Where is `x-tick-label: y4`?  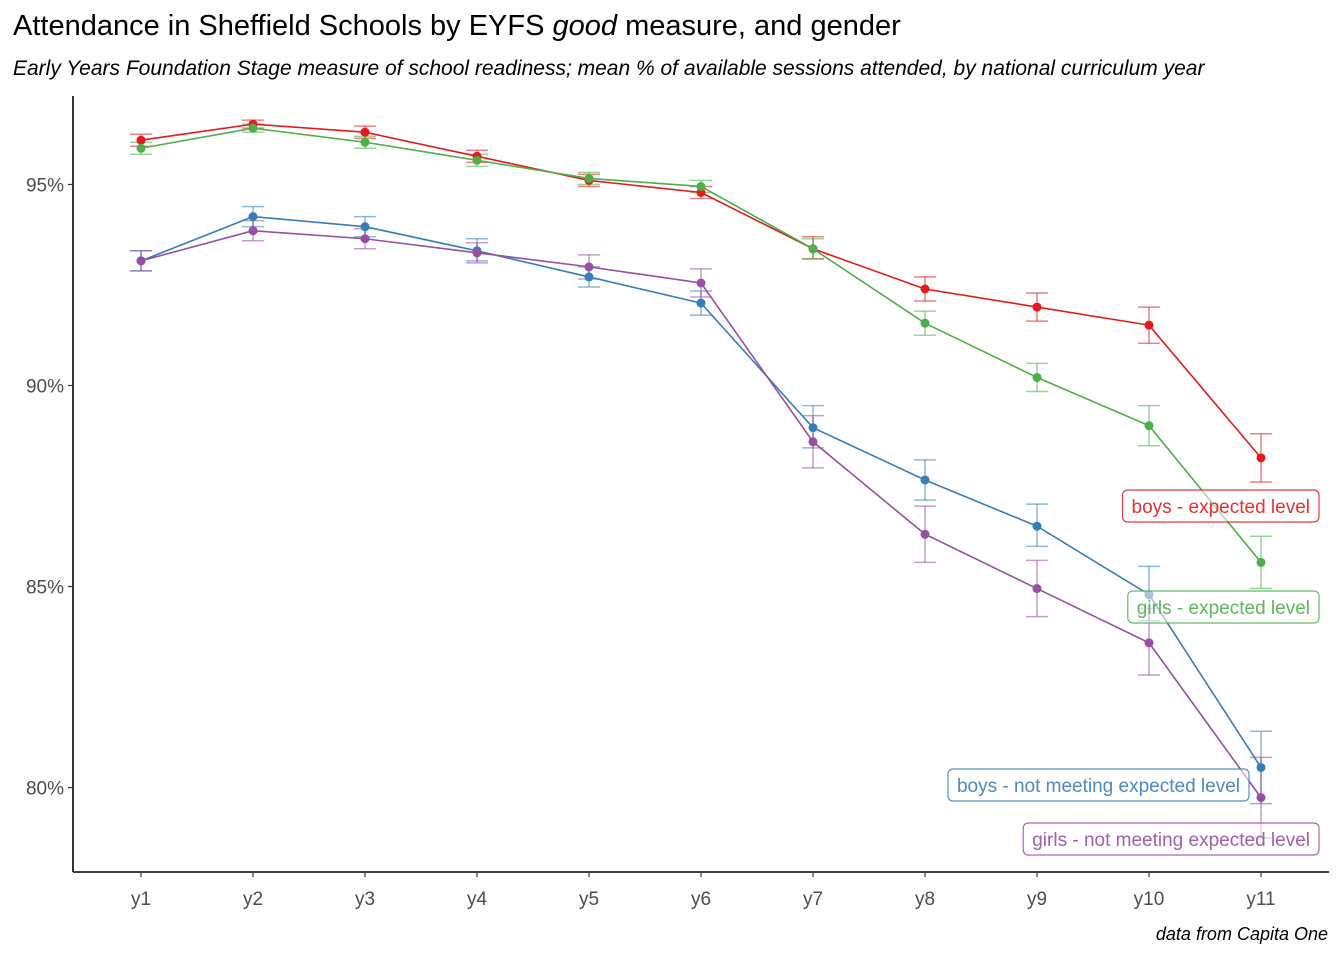
x-tick-label: y4 is located at coordinates (477, 899).